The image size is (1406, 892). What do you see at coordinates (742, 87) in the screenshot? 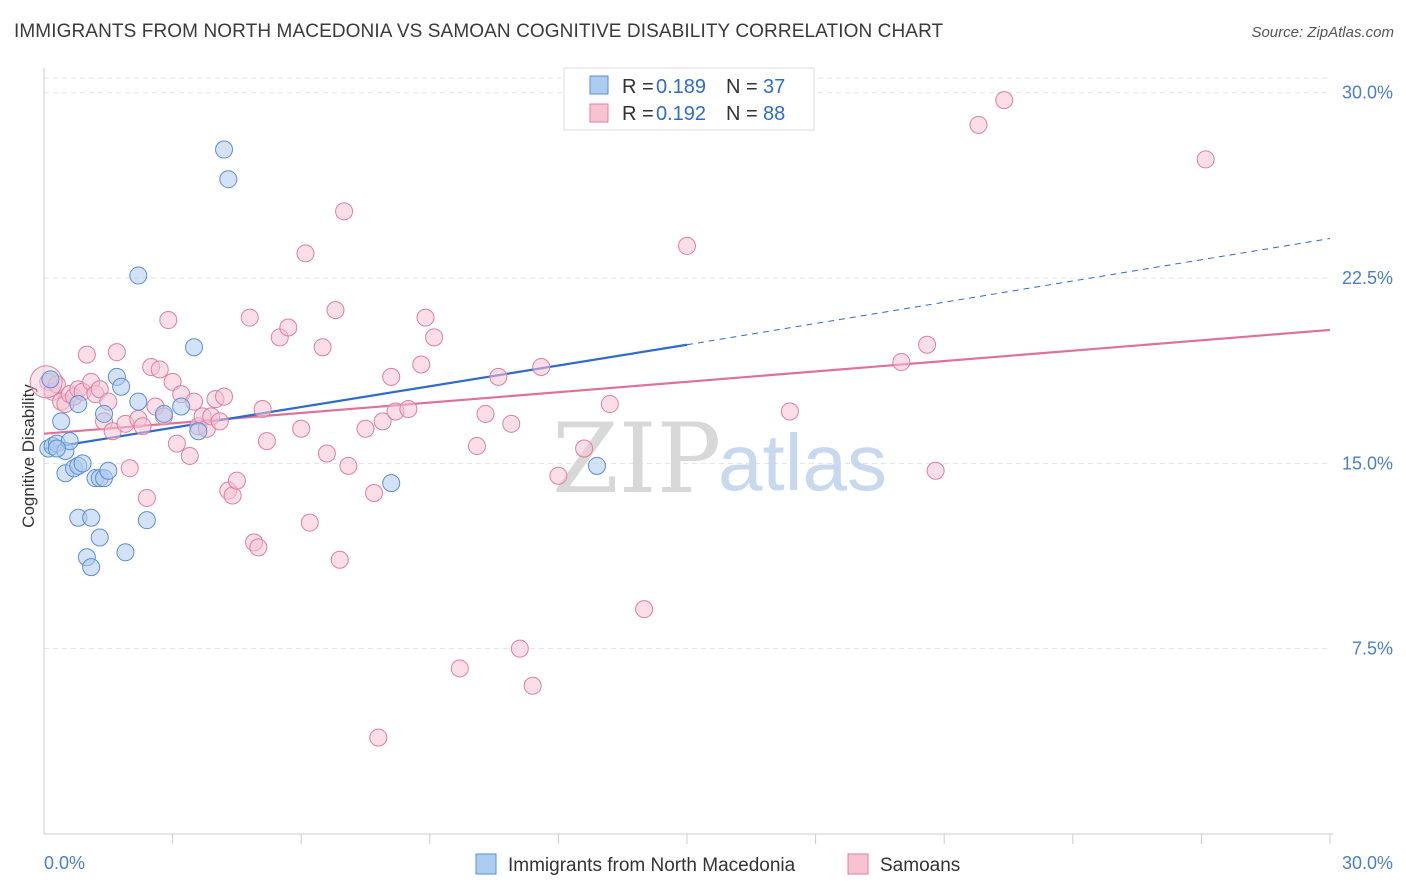
I see `legend-n-label-blue: N =` at bounding box center [742, 87].